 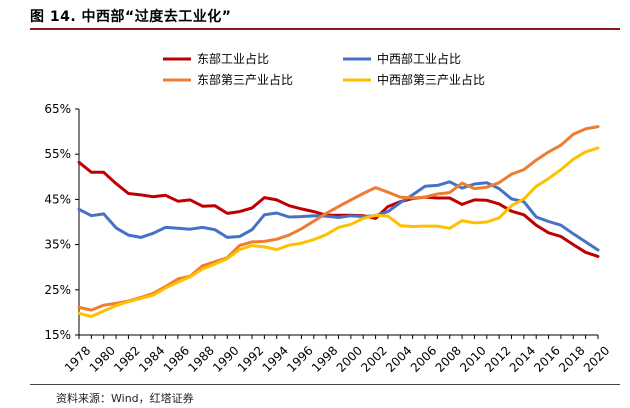 I want to click on x-tick-label: 2006, so click(x=423, y=358).